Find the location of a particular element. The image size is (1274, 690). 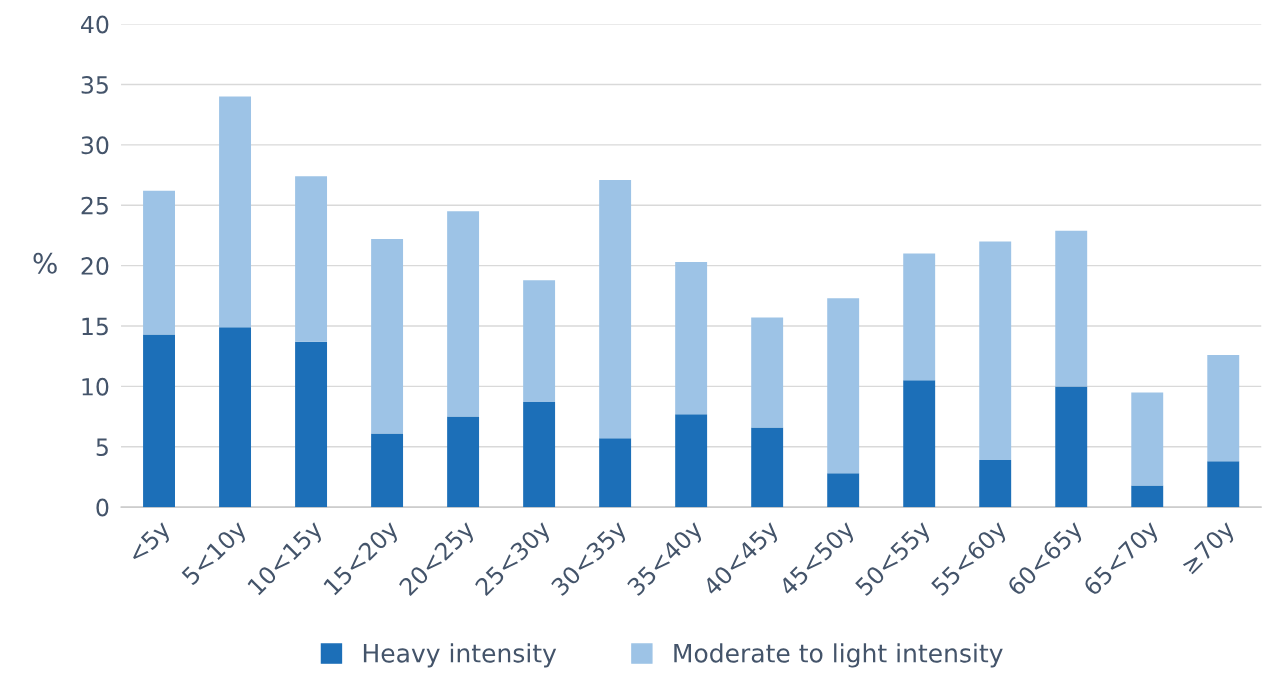

y-tick-label: 30 is located at coordinates (95, 145).